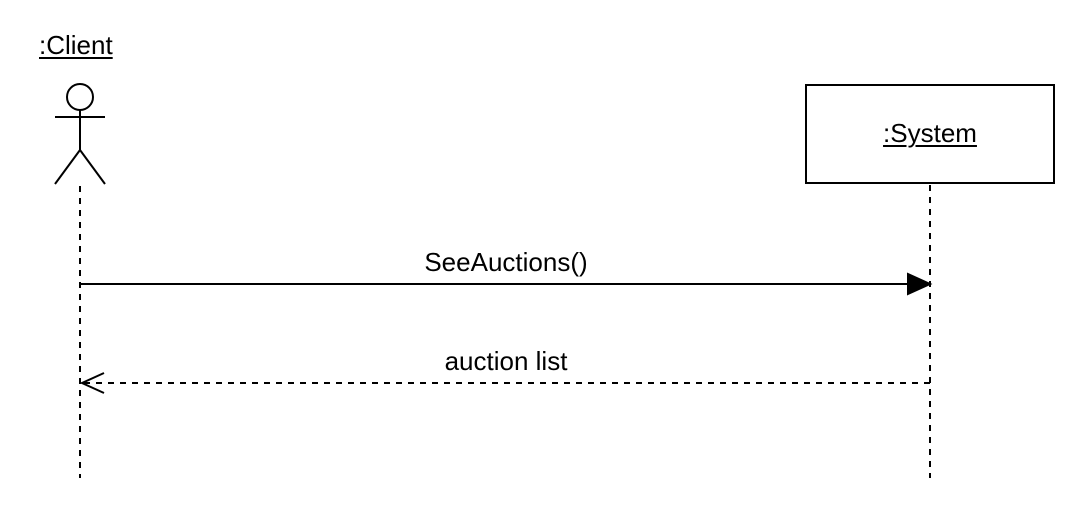 The image size is (1076, 516). Describe the element at coordinates (506, 262) in the screenshot. I see `call-message-label: SeeAuctions()` at that location.